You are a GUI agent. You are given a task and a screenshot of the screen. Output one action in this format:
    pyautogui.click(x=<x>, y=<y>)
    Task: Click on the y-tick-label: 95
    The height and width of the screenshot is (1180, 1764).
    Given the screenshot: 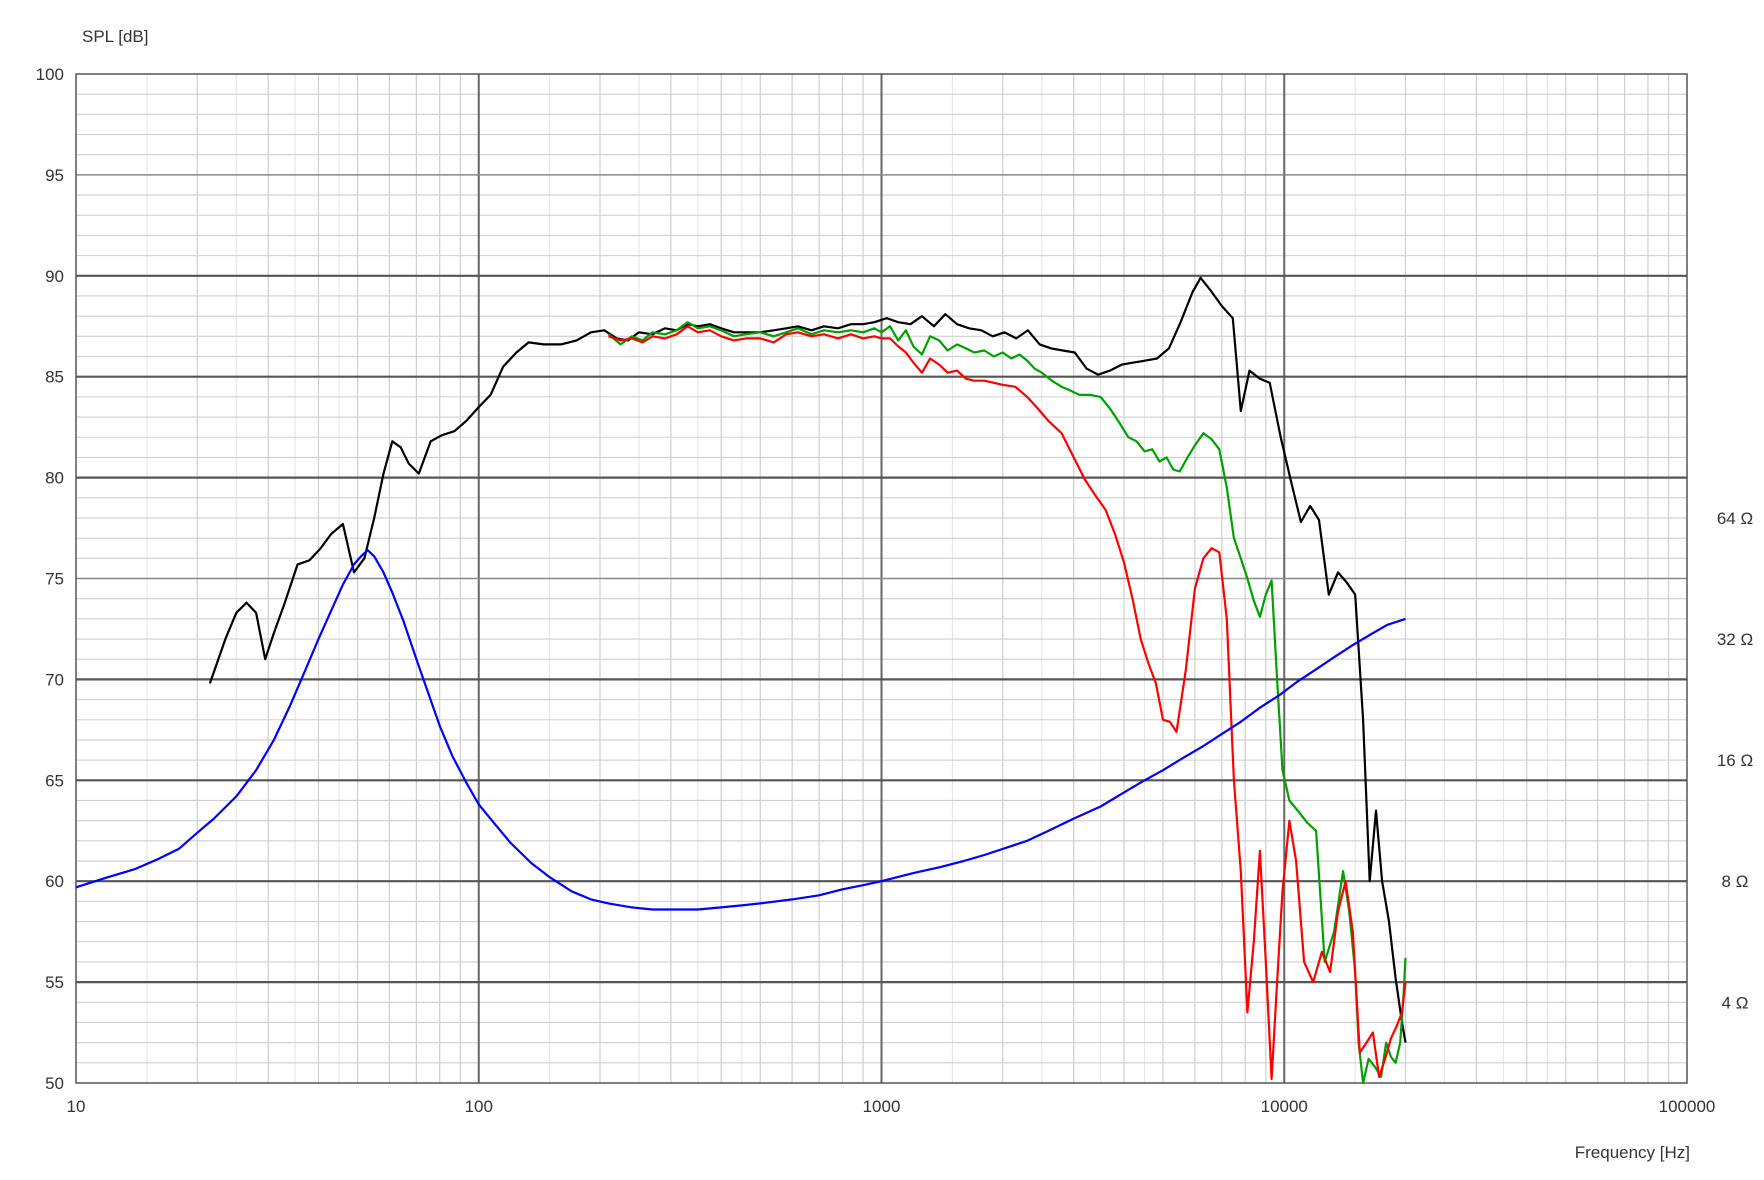 What is the action you would take?
    pyautogui.click(x=54, y=175)
    